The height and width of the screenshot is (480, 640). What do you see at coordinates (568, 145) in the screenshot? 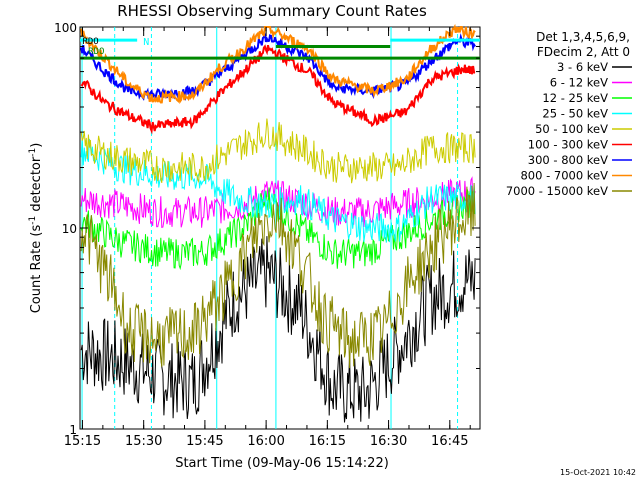
I see `legend-label: 100 - 300 keV` at bounding box center [568, 145].